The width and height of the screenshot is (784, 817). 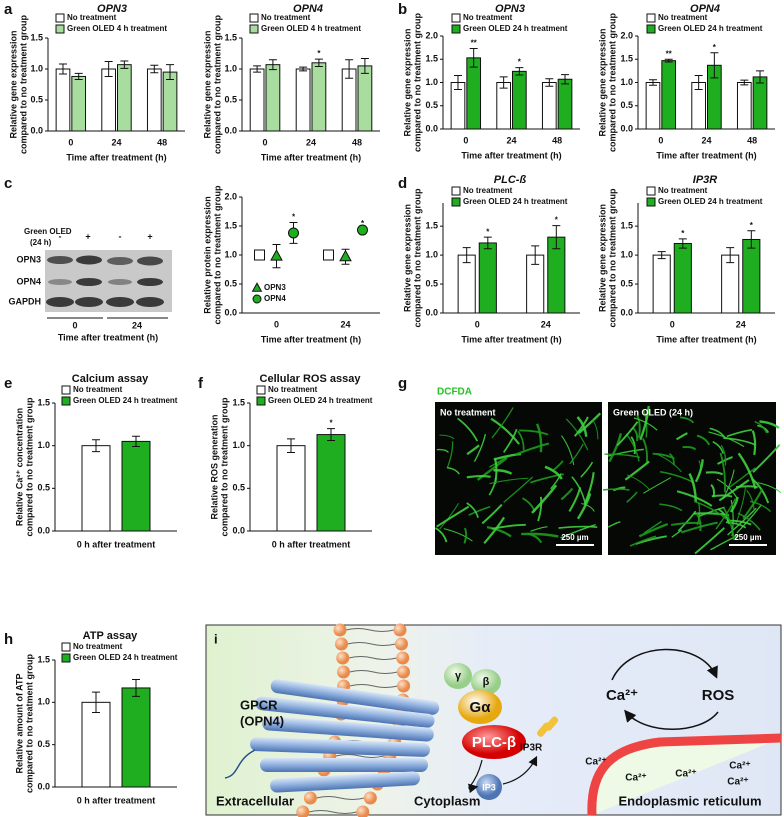 I want to click on x-tick-label: 0, so click(x=465, y=140).